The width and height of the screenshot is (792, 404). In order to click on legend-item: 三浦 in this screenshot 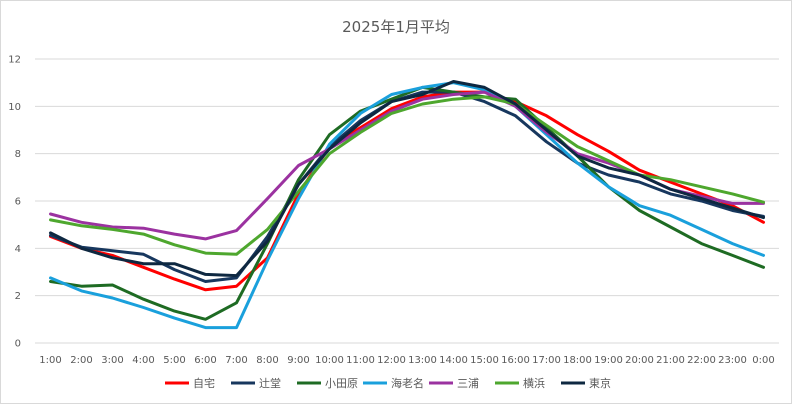, I will do `click(454, 383)`.